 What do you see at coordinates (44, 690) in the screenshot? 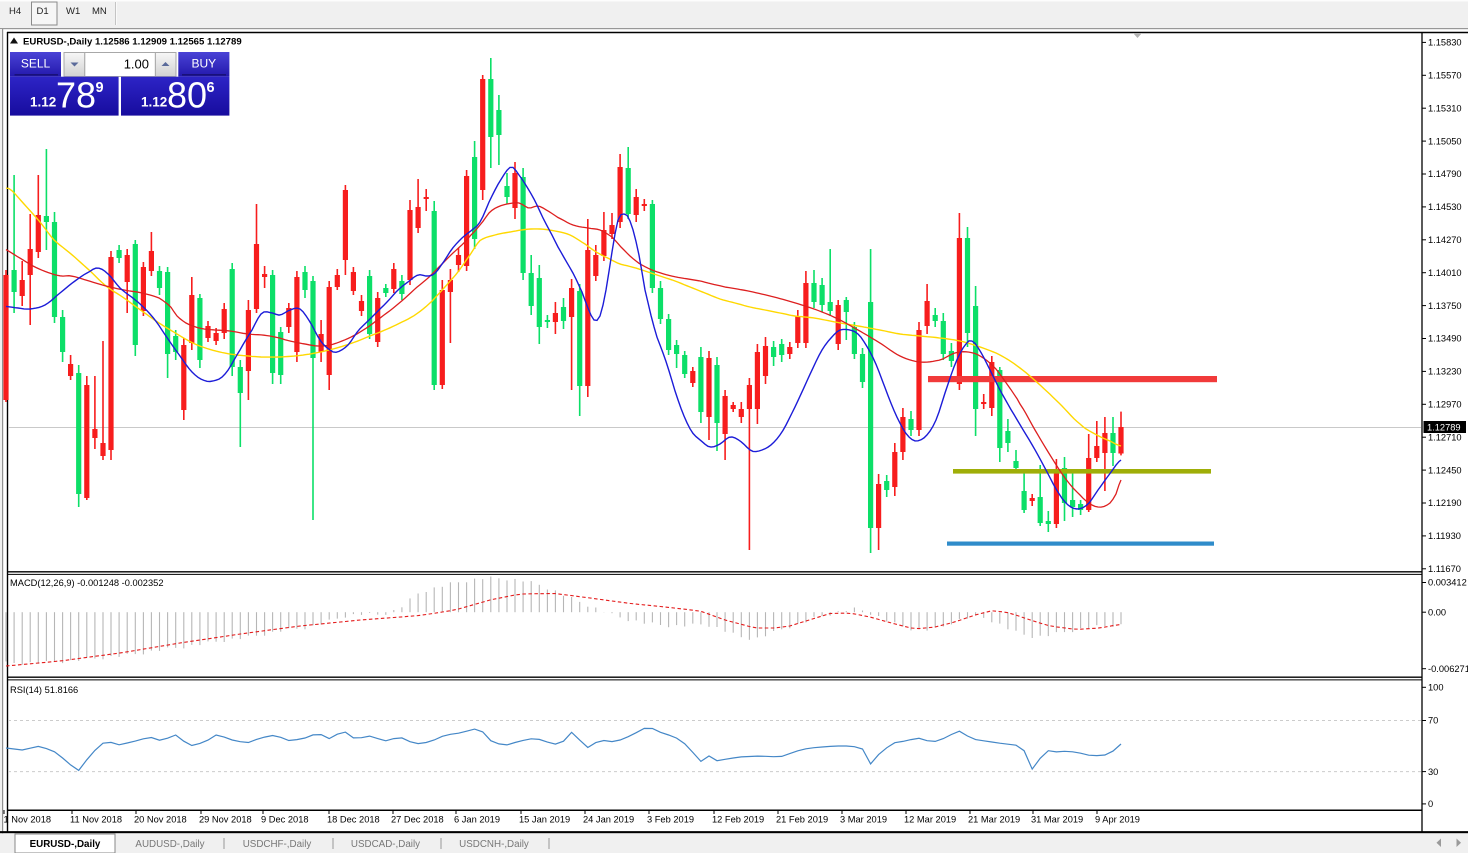
I see `svg-text: RSI(14) 51.8166` at bounding box center [44, 690].